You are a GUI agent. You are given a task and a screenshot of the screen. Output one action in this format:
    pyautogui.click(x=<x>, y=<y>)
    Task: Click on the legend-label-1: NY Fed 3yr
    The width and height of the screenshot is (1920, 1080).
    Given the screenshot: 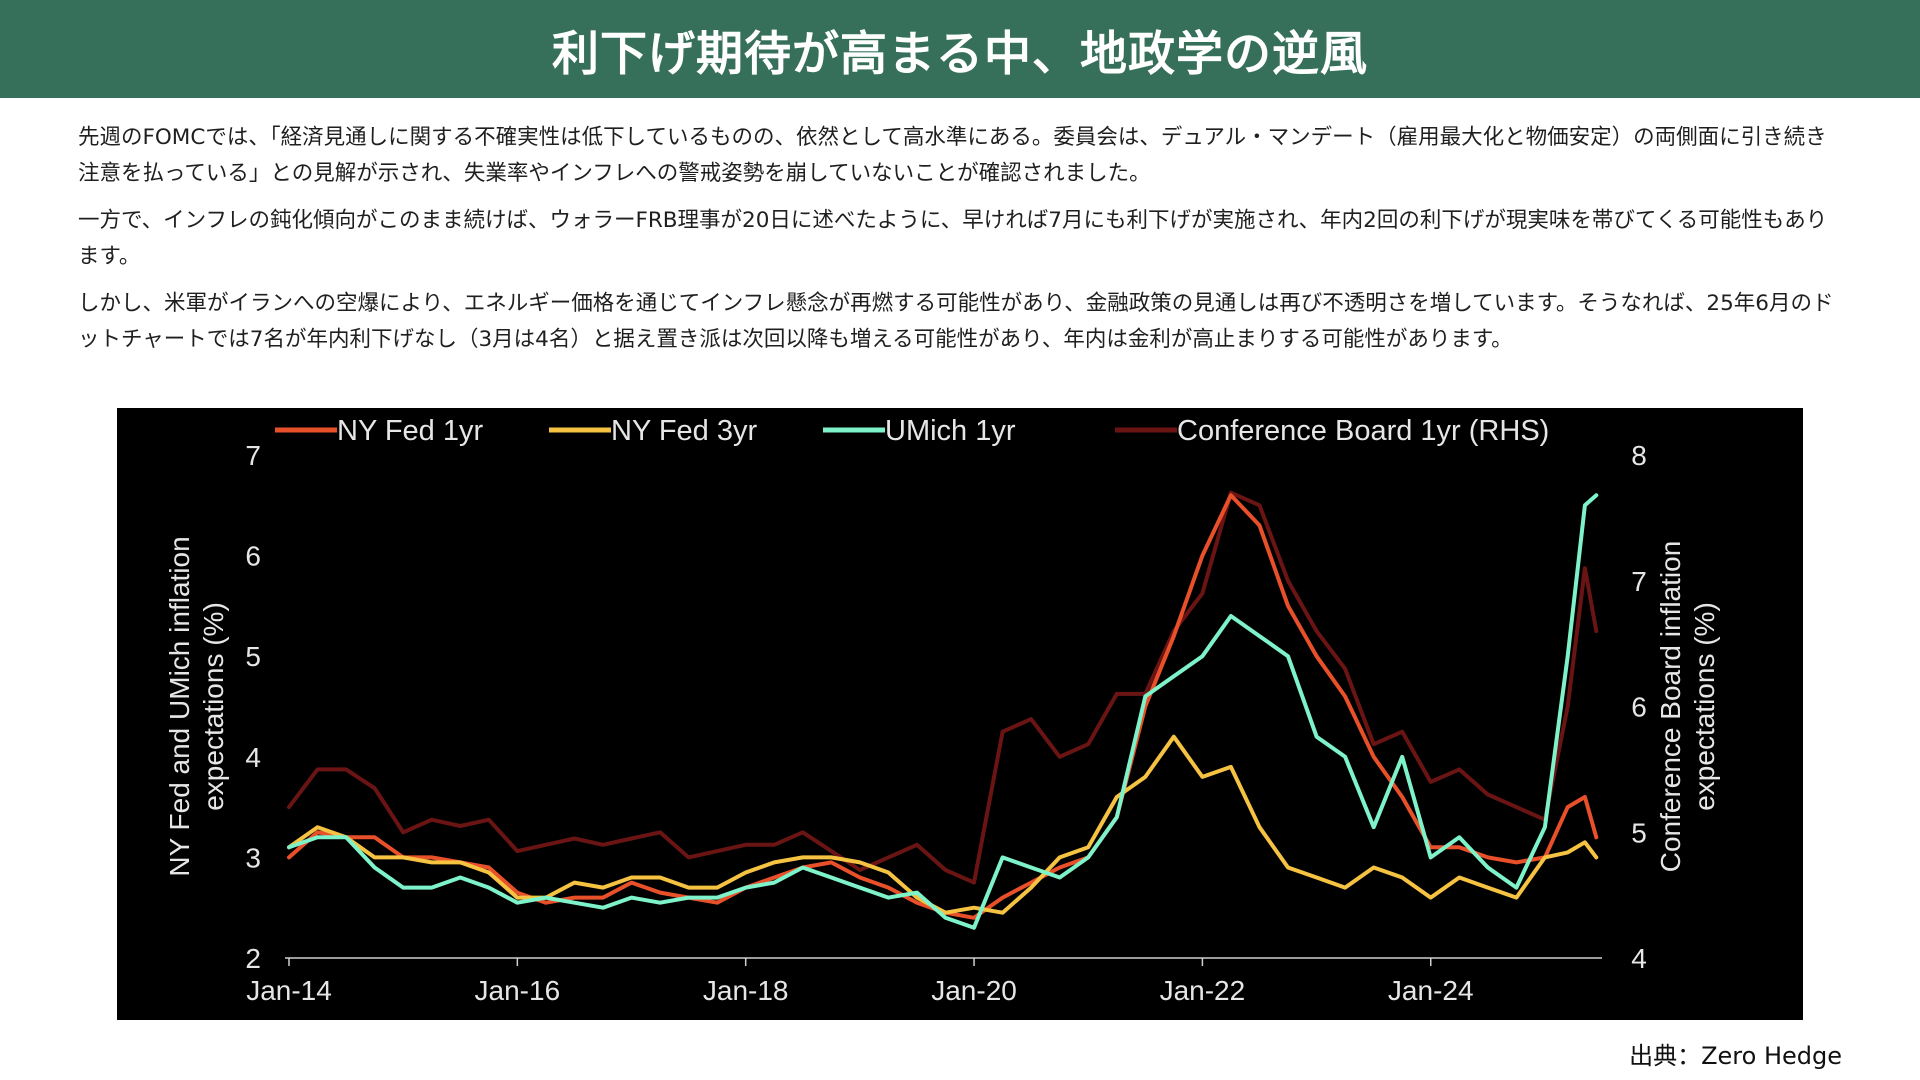 What is the action you would take?
    pyautogui.click(x=684, y=431)
    